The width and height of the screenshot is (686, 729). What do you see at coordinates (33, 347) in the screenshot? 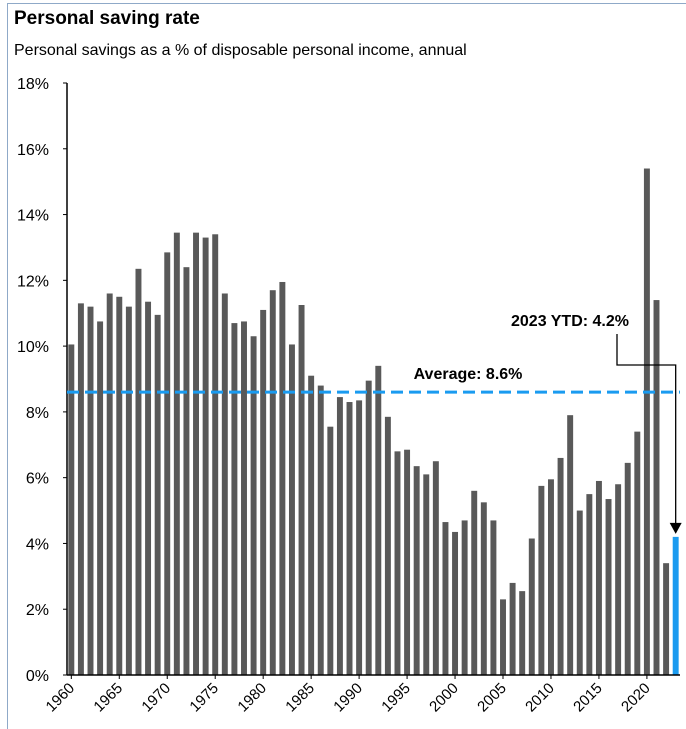
I see `y-tick-label: 10%` at bounding box center [33, 347].